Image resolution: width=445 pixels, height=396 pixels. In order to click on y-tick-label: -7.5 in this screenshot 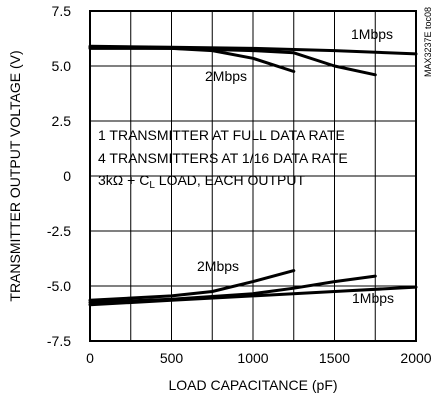, I will do `click(59, 341)`.